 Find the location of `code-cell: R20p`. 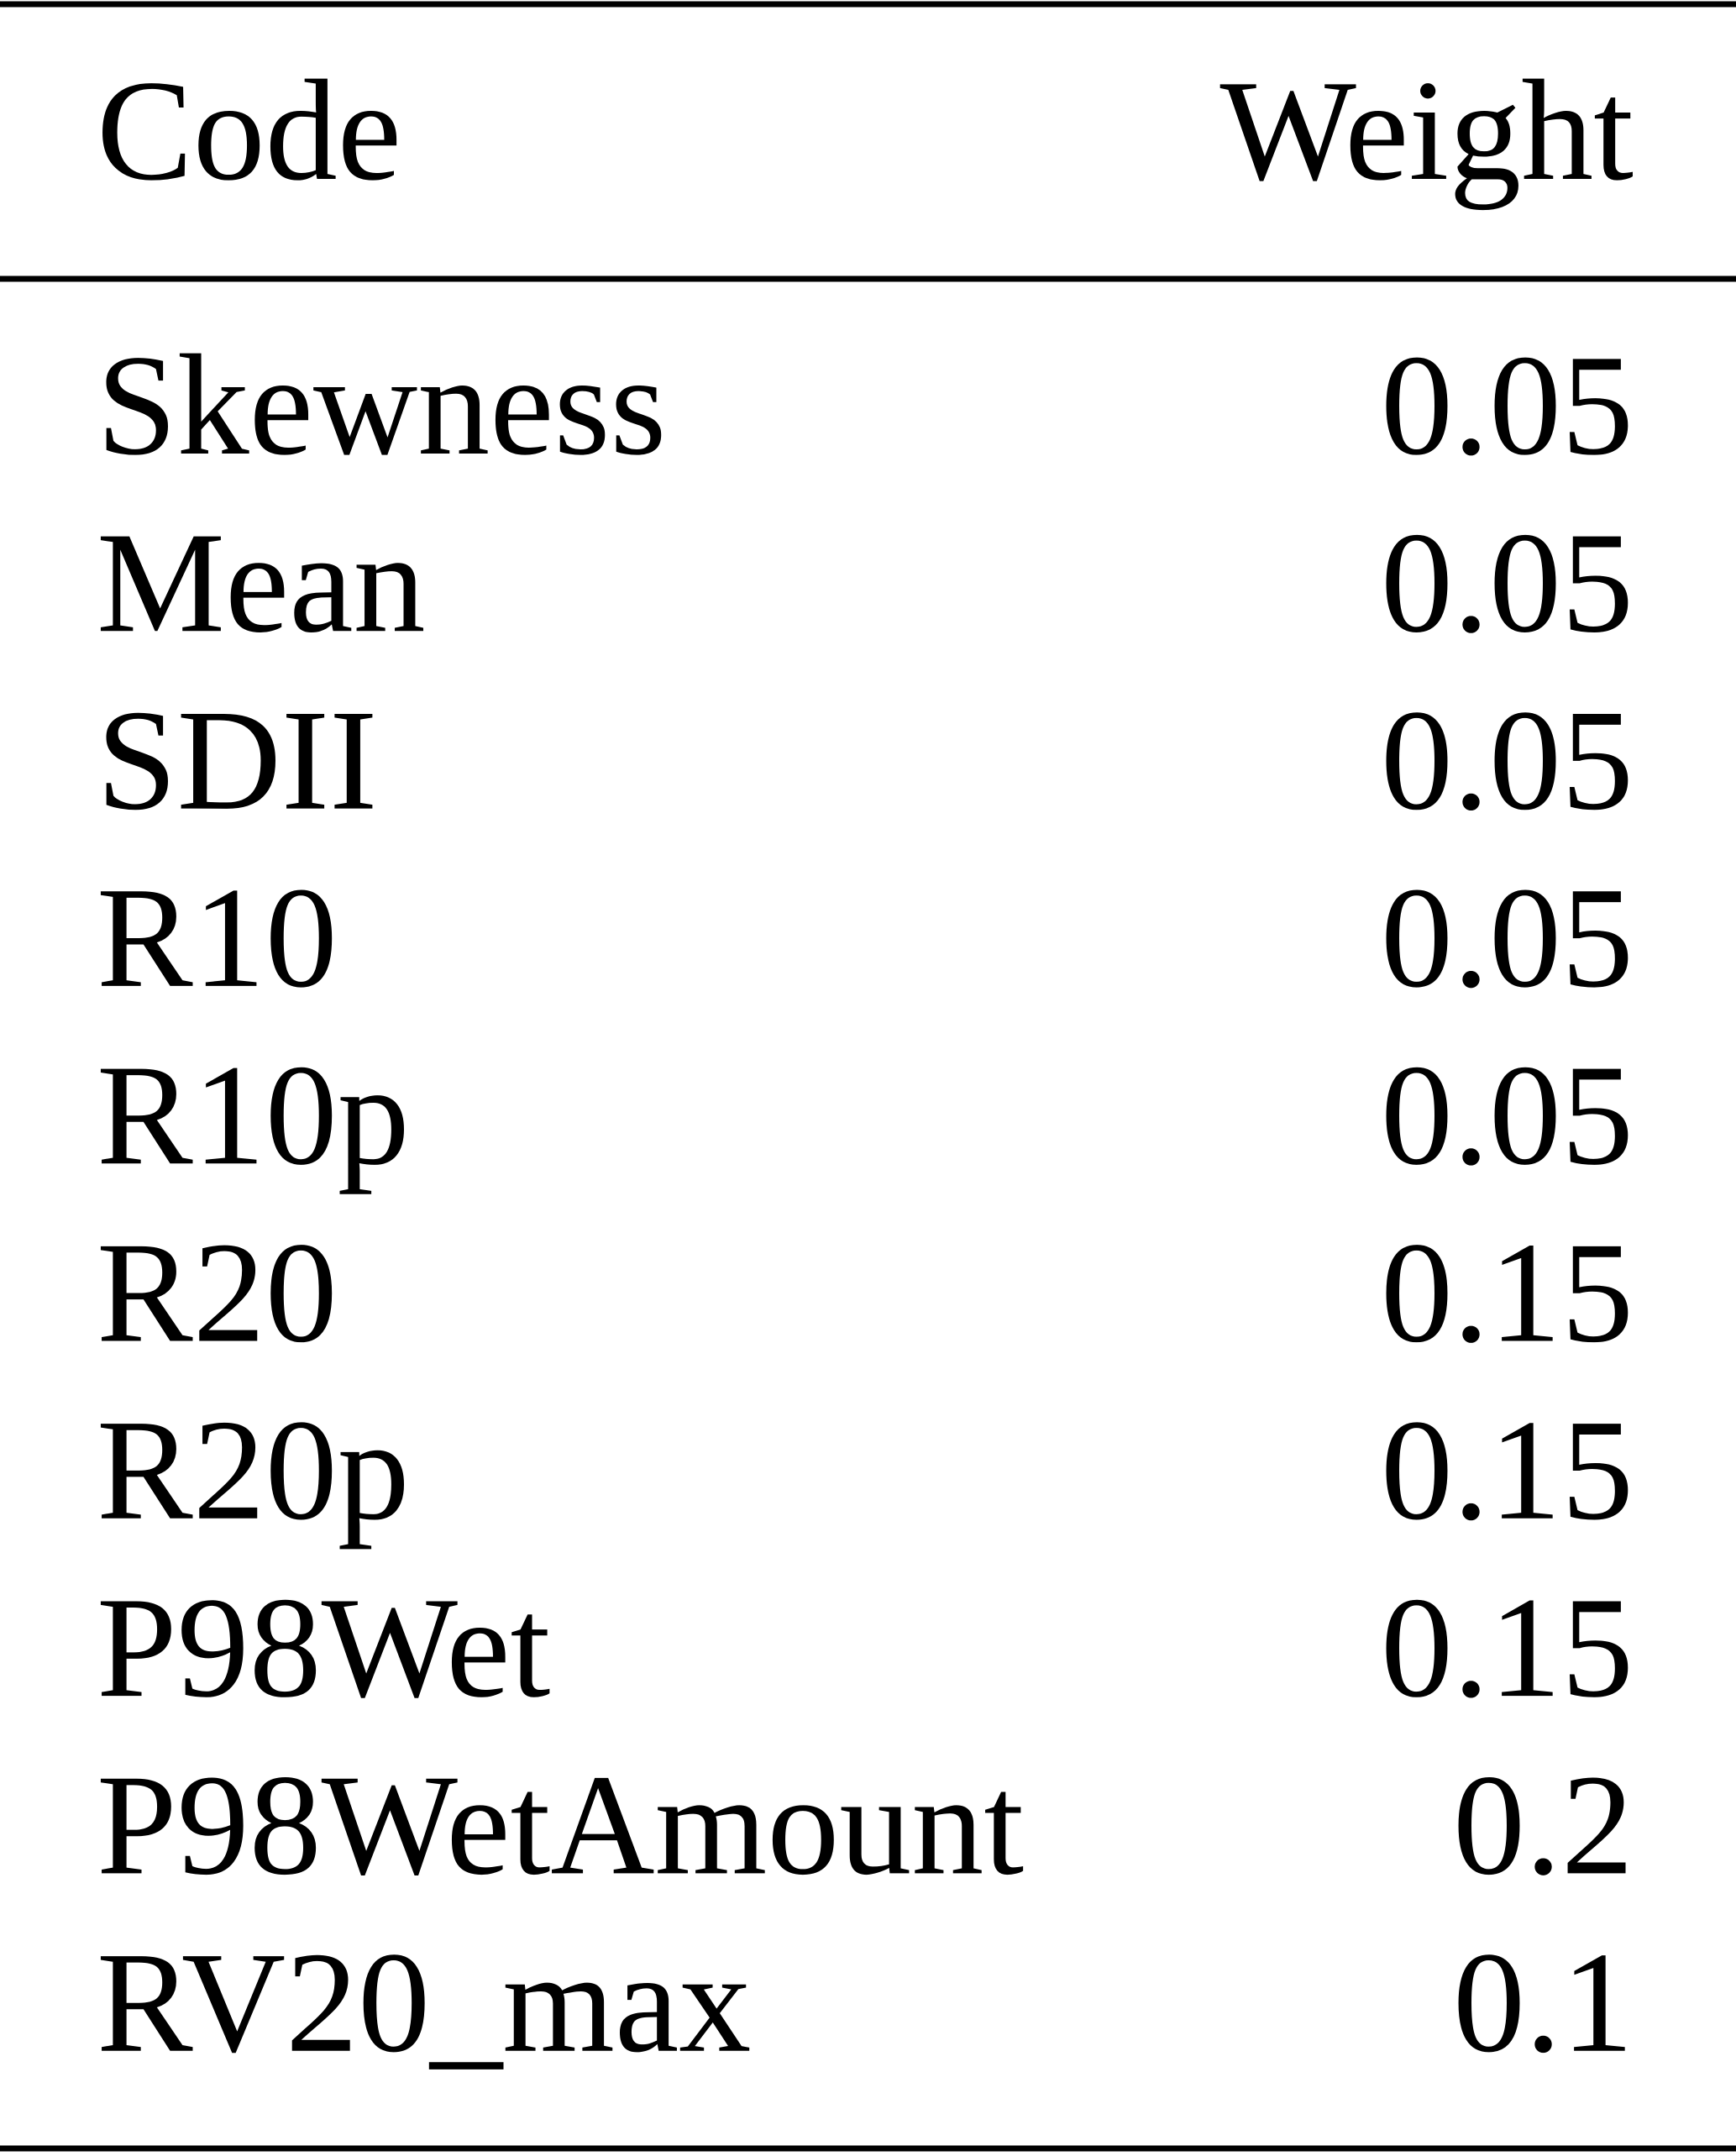

code-cell: R20p is located at coordinates (253, 1470).